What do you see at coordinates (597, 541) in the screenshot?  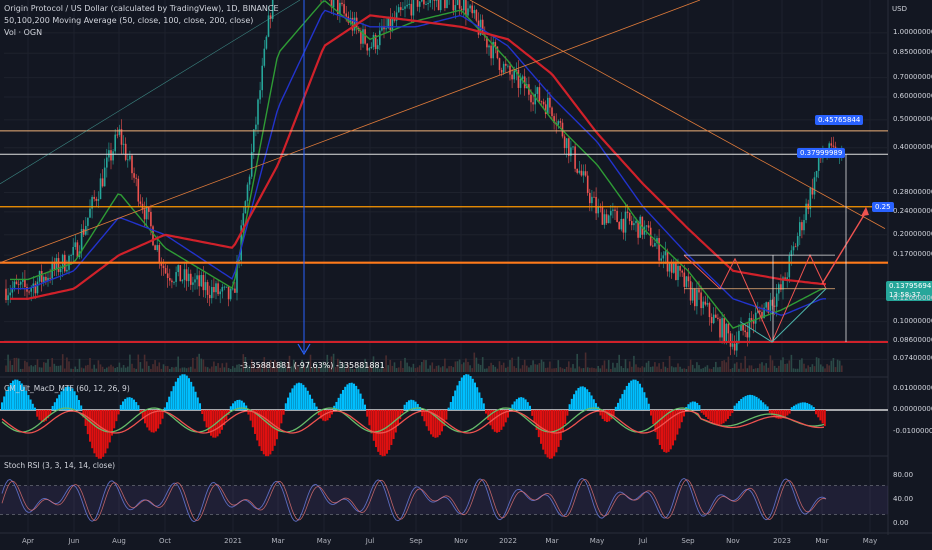 I see `time-tick-label: May` at bounding box center [597, 541].